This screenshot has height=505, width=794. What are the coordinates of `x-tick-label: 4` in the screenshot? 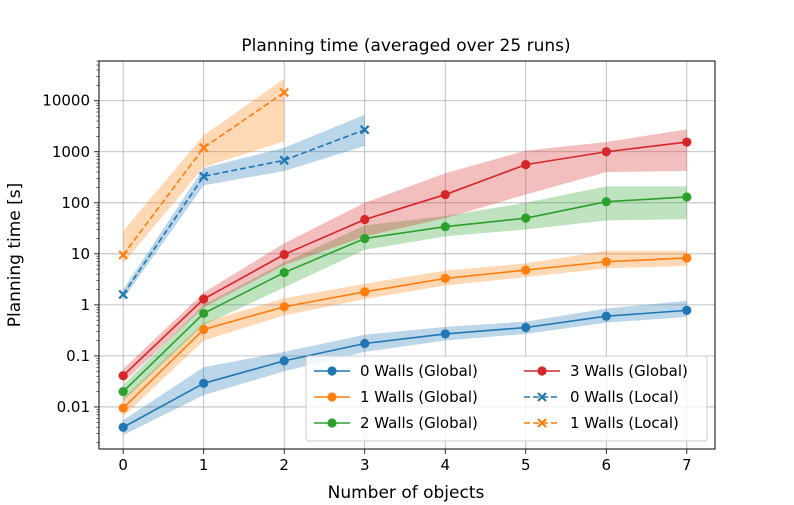 It's located at (445, 465).